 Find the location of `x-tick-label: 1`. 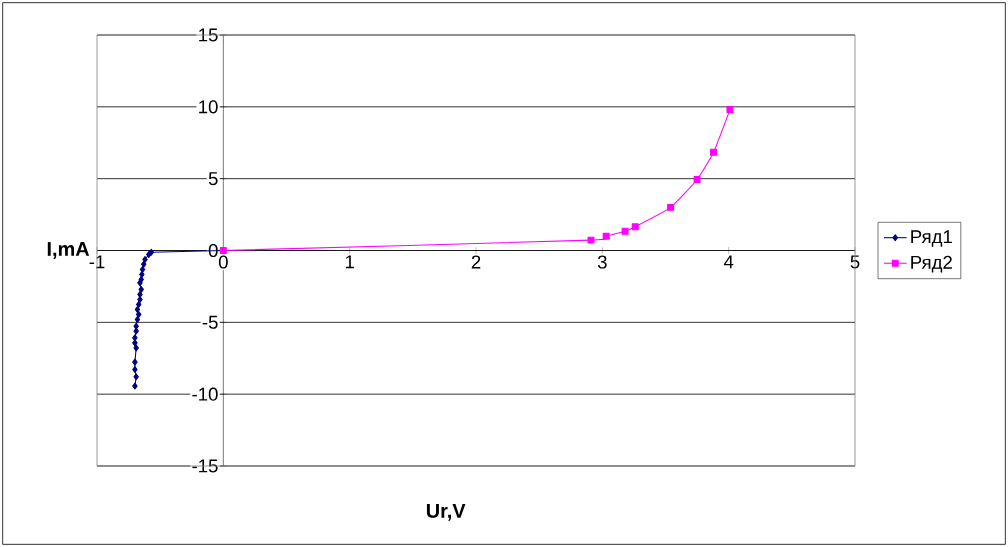

x-tick-label: 1 is located at coordinates (349, 262).